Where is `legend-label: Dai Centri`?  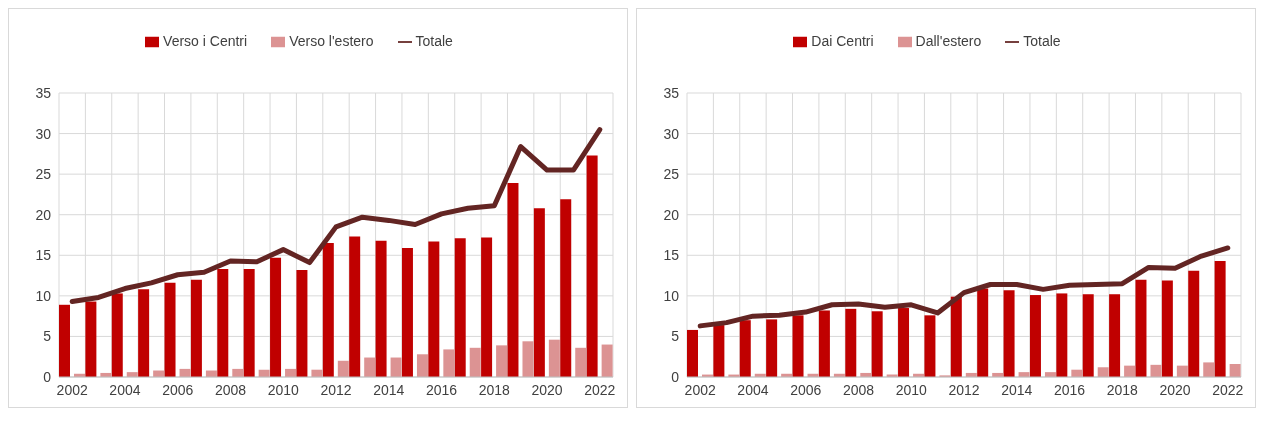
legend-label: Dai Centri is located at coordinates (842, 41).